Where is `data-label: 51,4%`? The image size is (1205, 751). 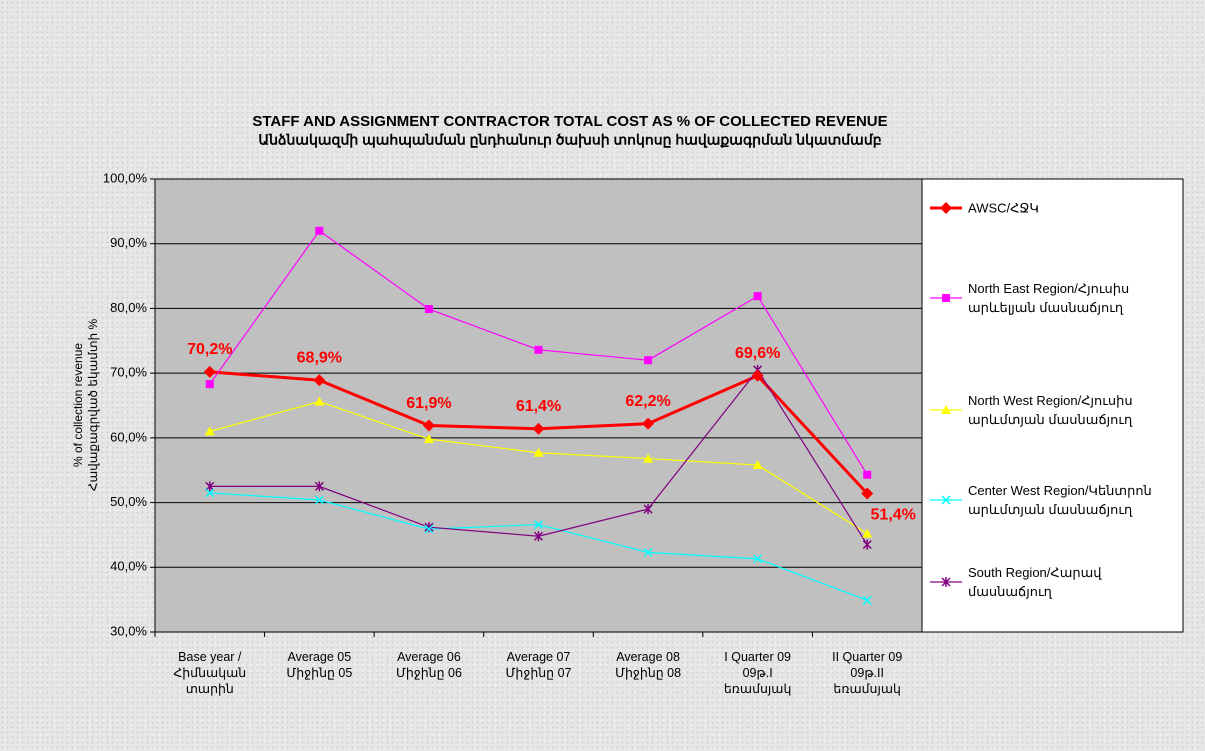
data-label: 51,4% is located at coordinates (893, 515).